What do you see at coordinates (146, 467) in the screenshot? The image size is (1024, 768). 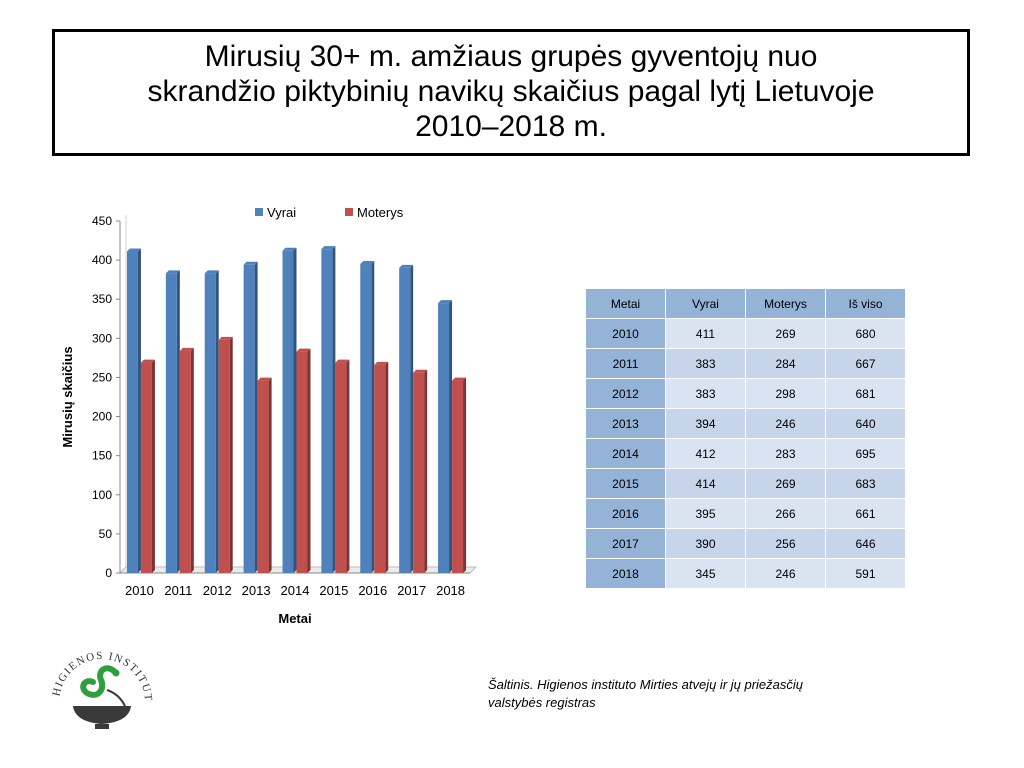 I see `bar-moterys-2010` at bounding box center [146, 467].